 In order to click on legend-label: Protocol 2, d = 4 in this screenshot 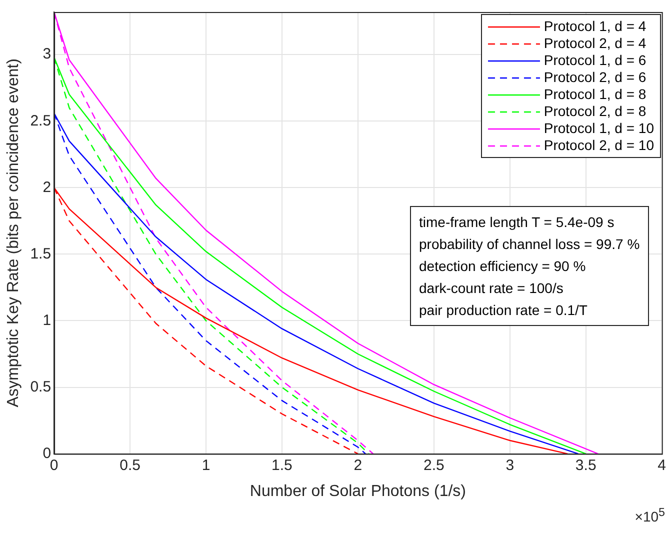, I will do `click(595, 43)`.